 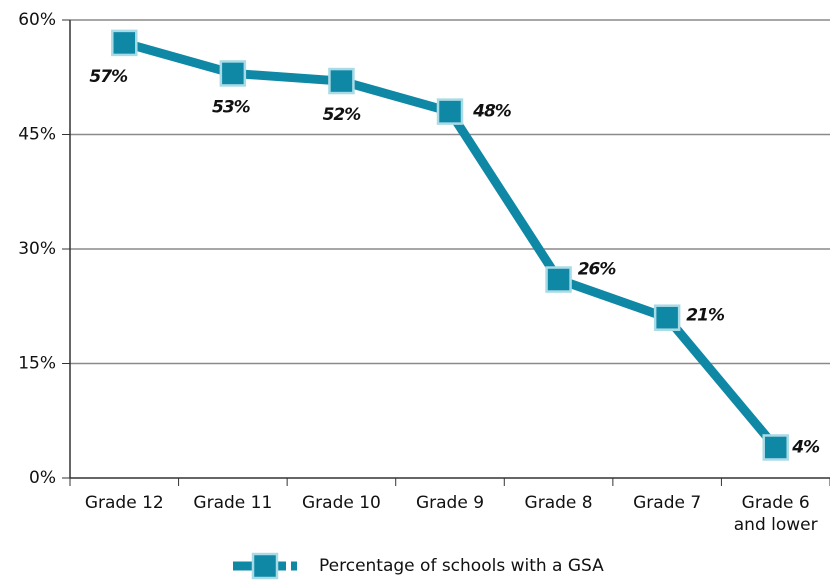 What do you see at coordinates (341, 503) in the screenshot?
I see `x-tick-label: Grade 10` at bounding box center [341, 503].